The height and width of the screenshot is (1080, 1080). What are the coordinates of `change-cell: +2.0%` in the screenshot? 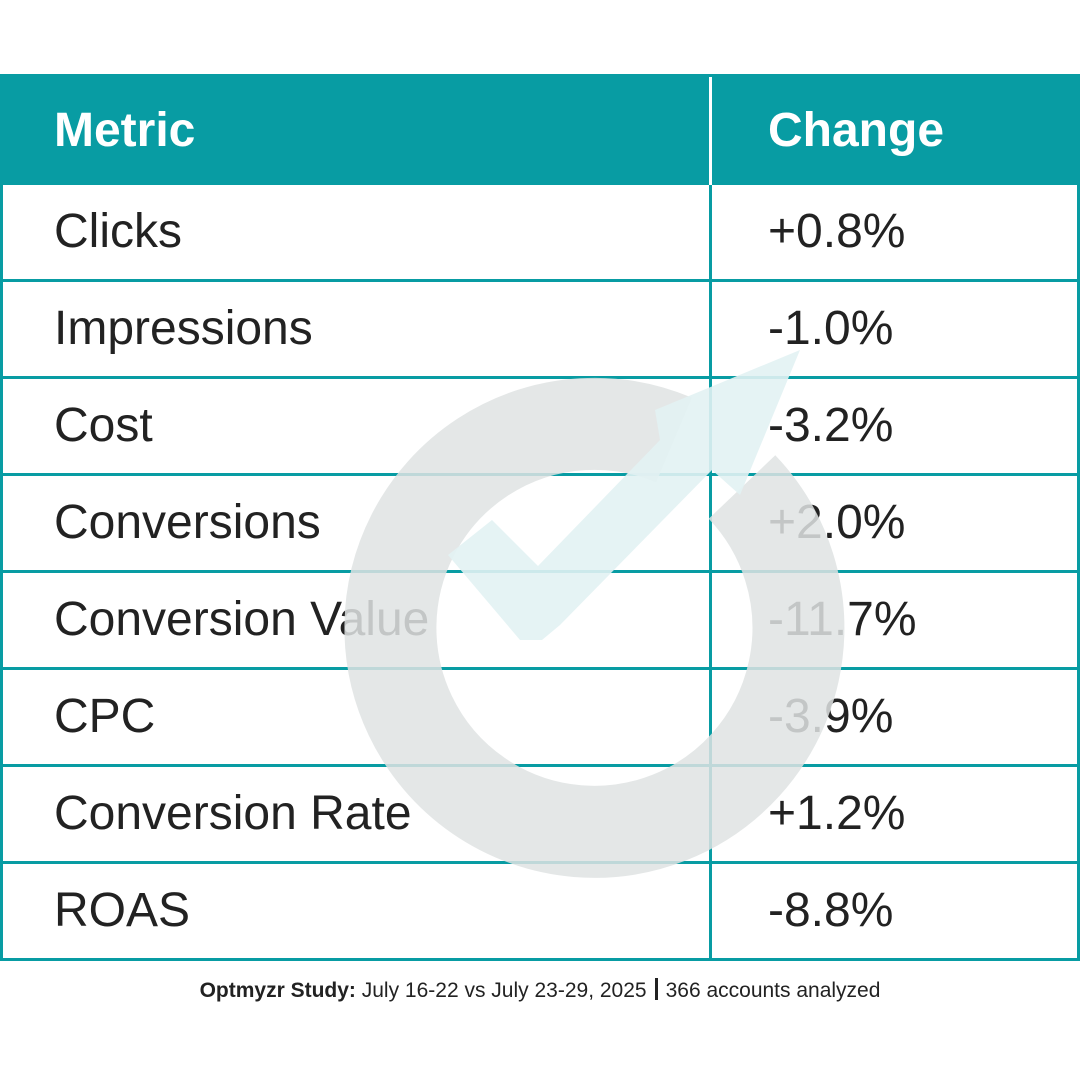 It's located at (837, 522).